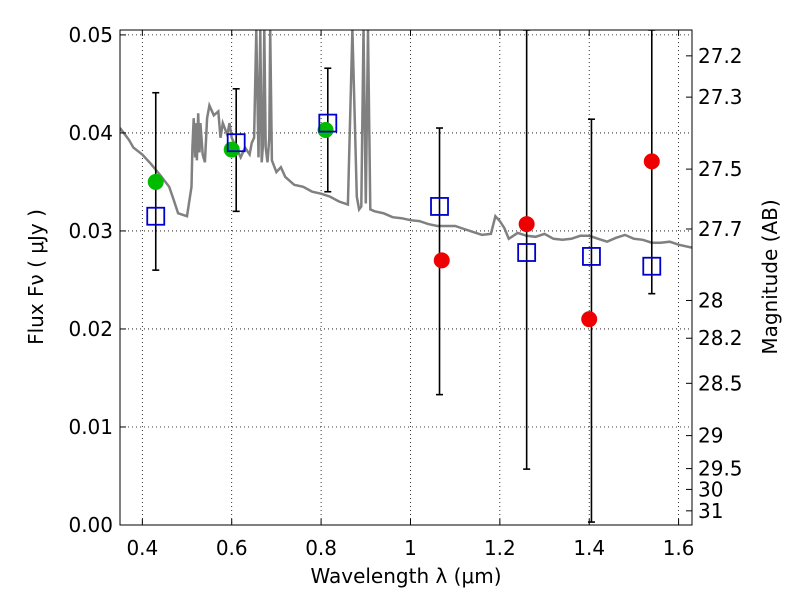  What do you see at coordinates (321, 548) in the screenshot?
I see `x-tick-label: 0.8` at bounding box center [321, 548].